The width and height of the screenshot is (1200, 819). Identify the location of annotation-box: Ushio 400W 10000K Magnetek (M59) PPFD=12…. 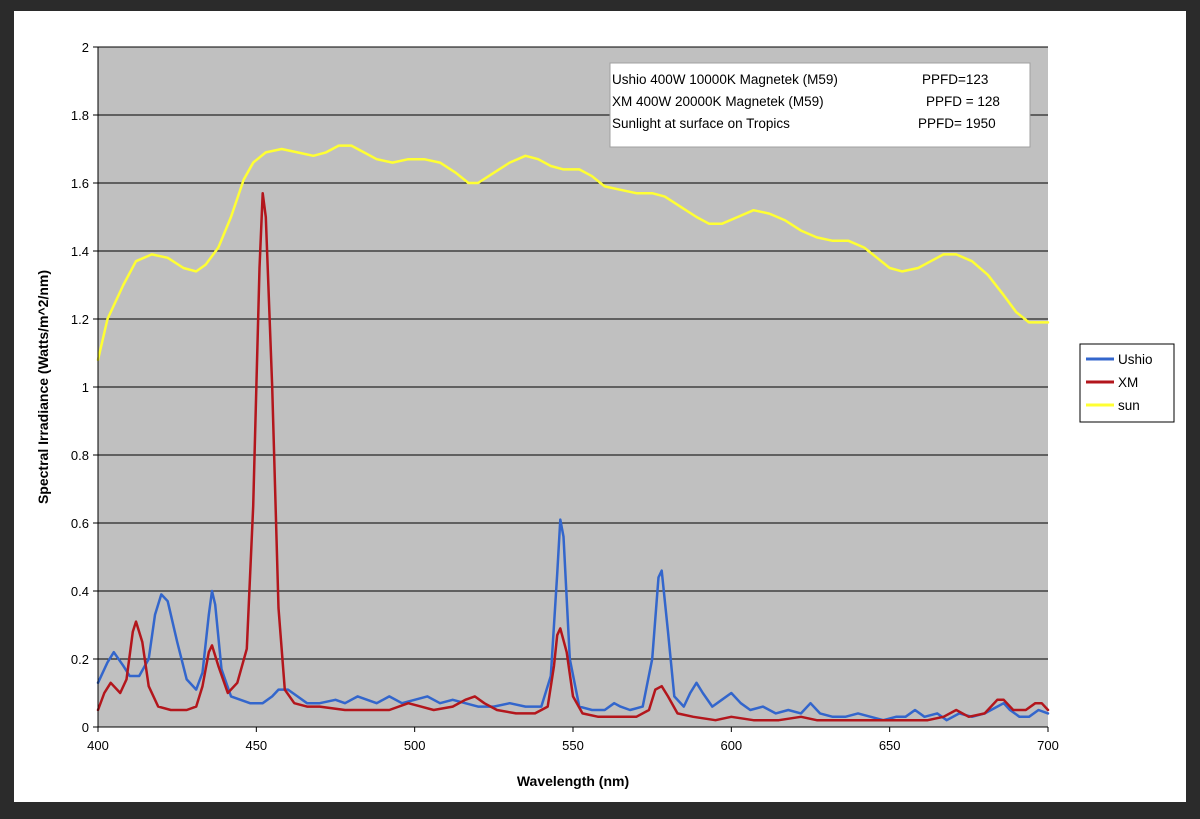
(820, 105).